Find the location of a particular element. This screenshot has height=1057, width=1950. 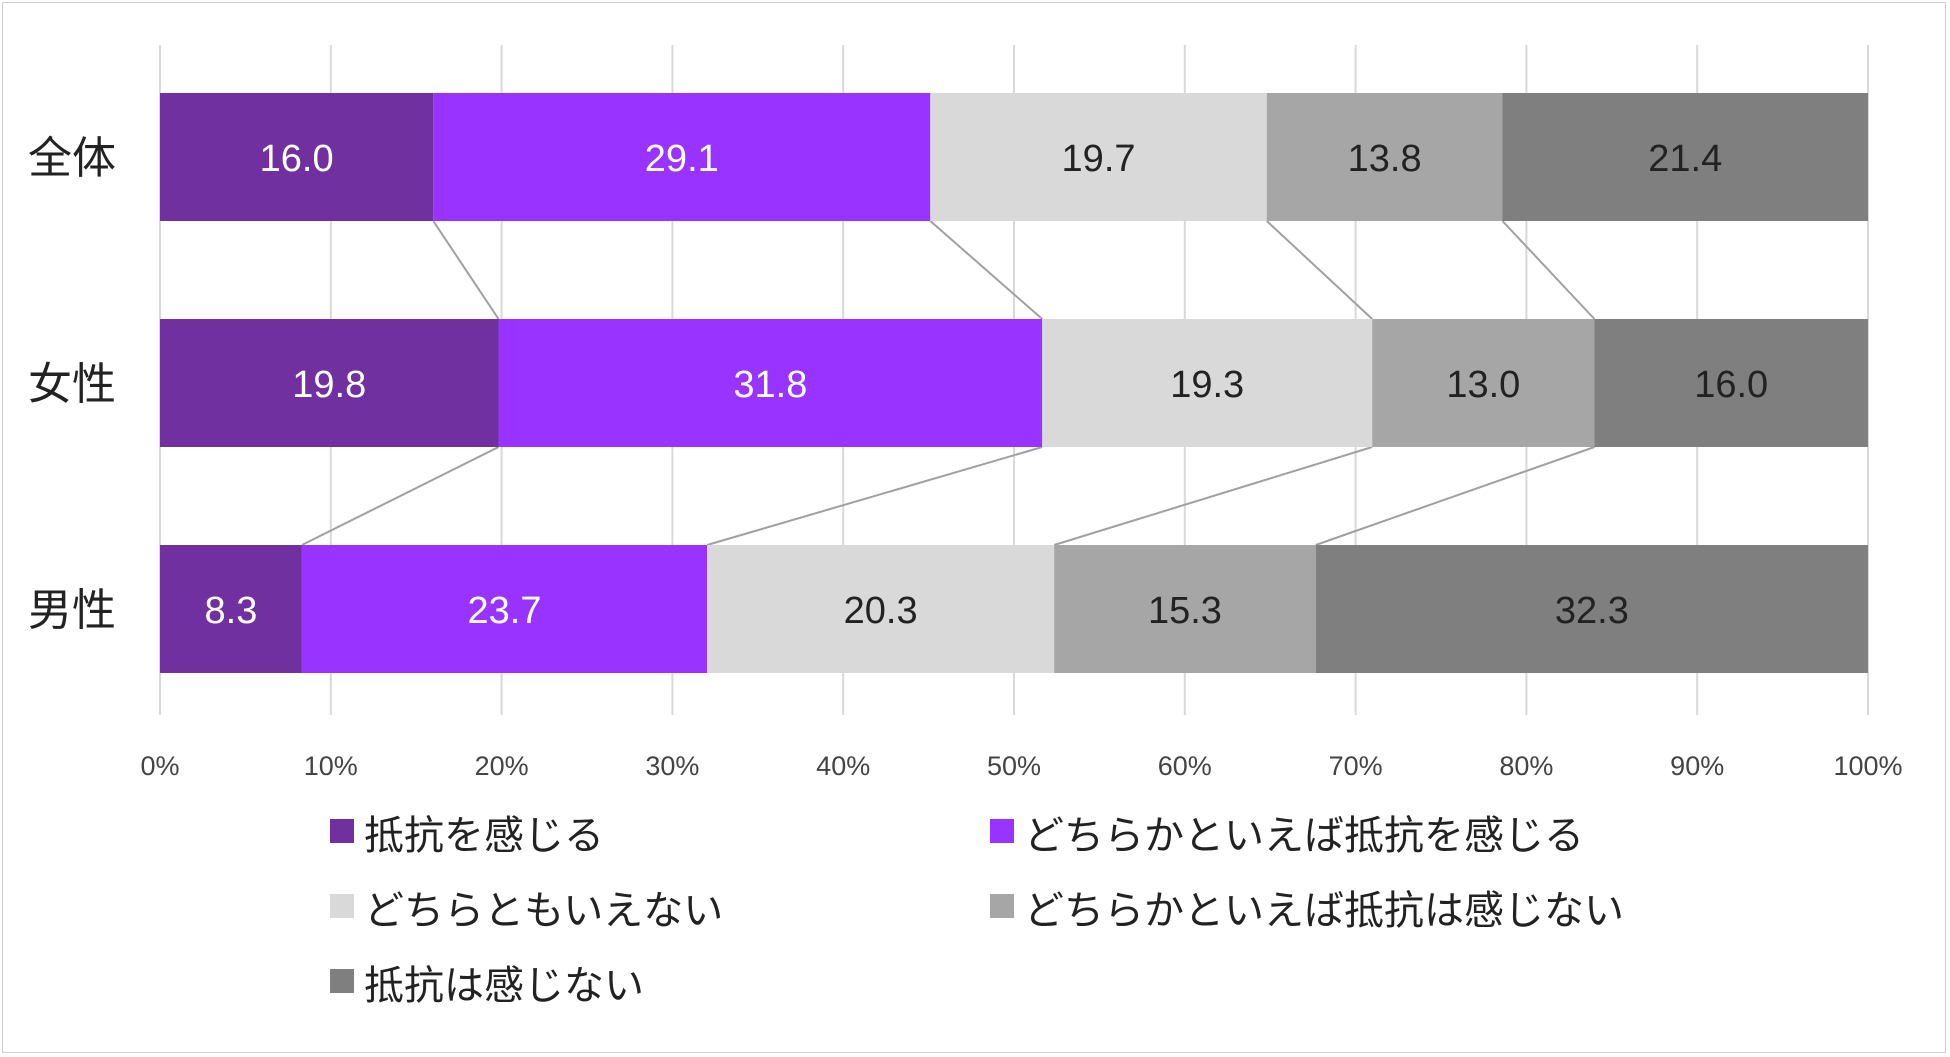

category-label: 全体 is located at coordinates (72, 158).